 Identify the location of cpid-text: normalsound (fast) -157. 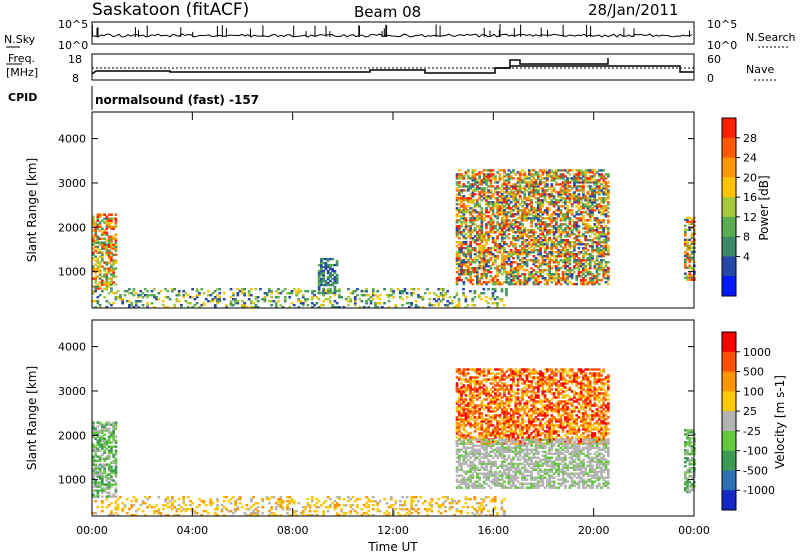
(177, 100).